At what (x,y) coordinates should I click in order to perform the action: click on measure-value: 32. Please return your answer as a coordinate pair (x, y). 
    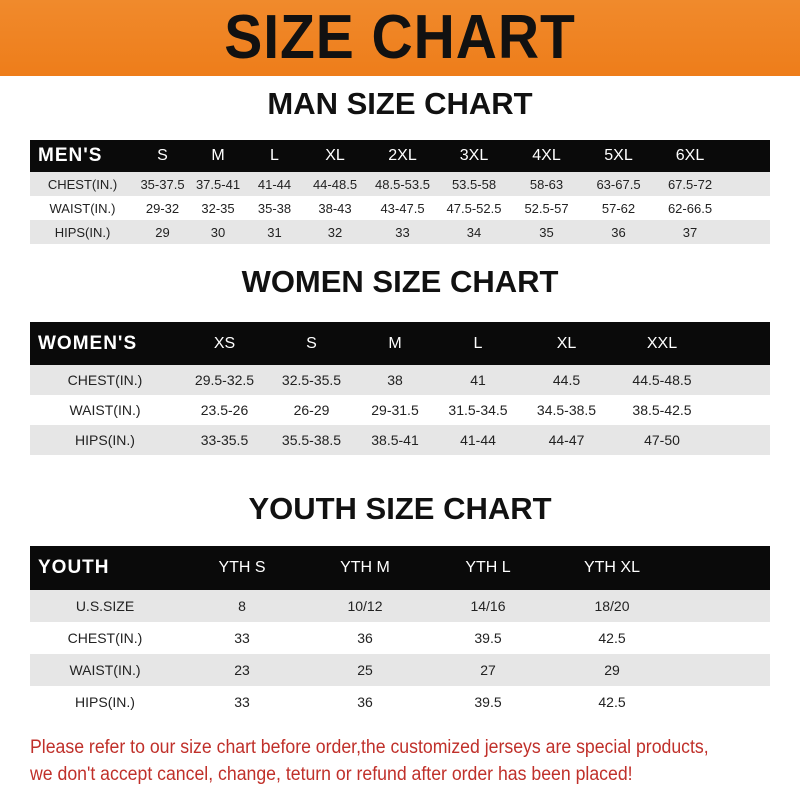
    Looking at the image, I should click on (335, 232).